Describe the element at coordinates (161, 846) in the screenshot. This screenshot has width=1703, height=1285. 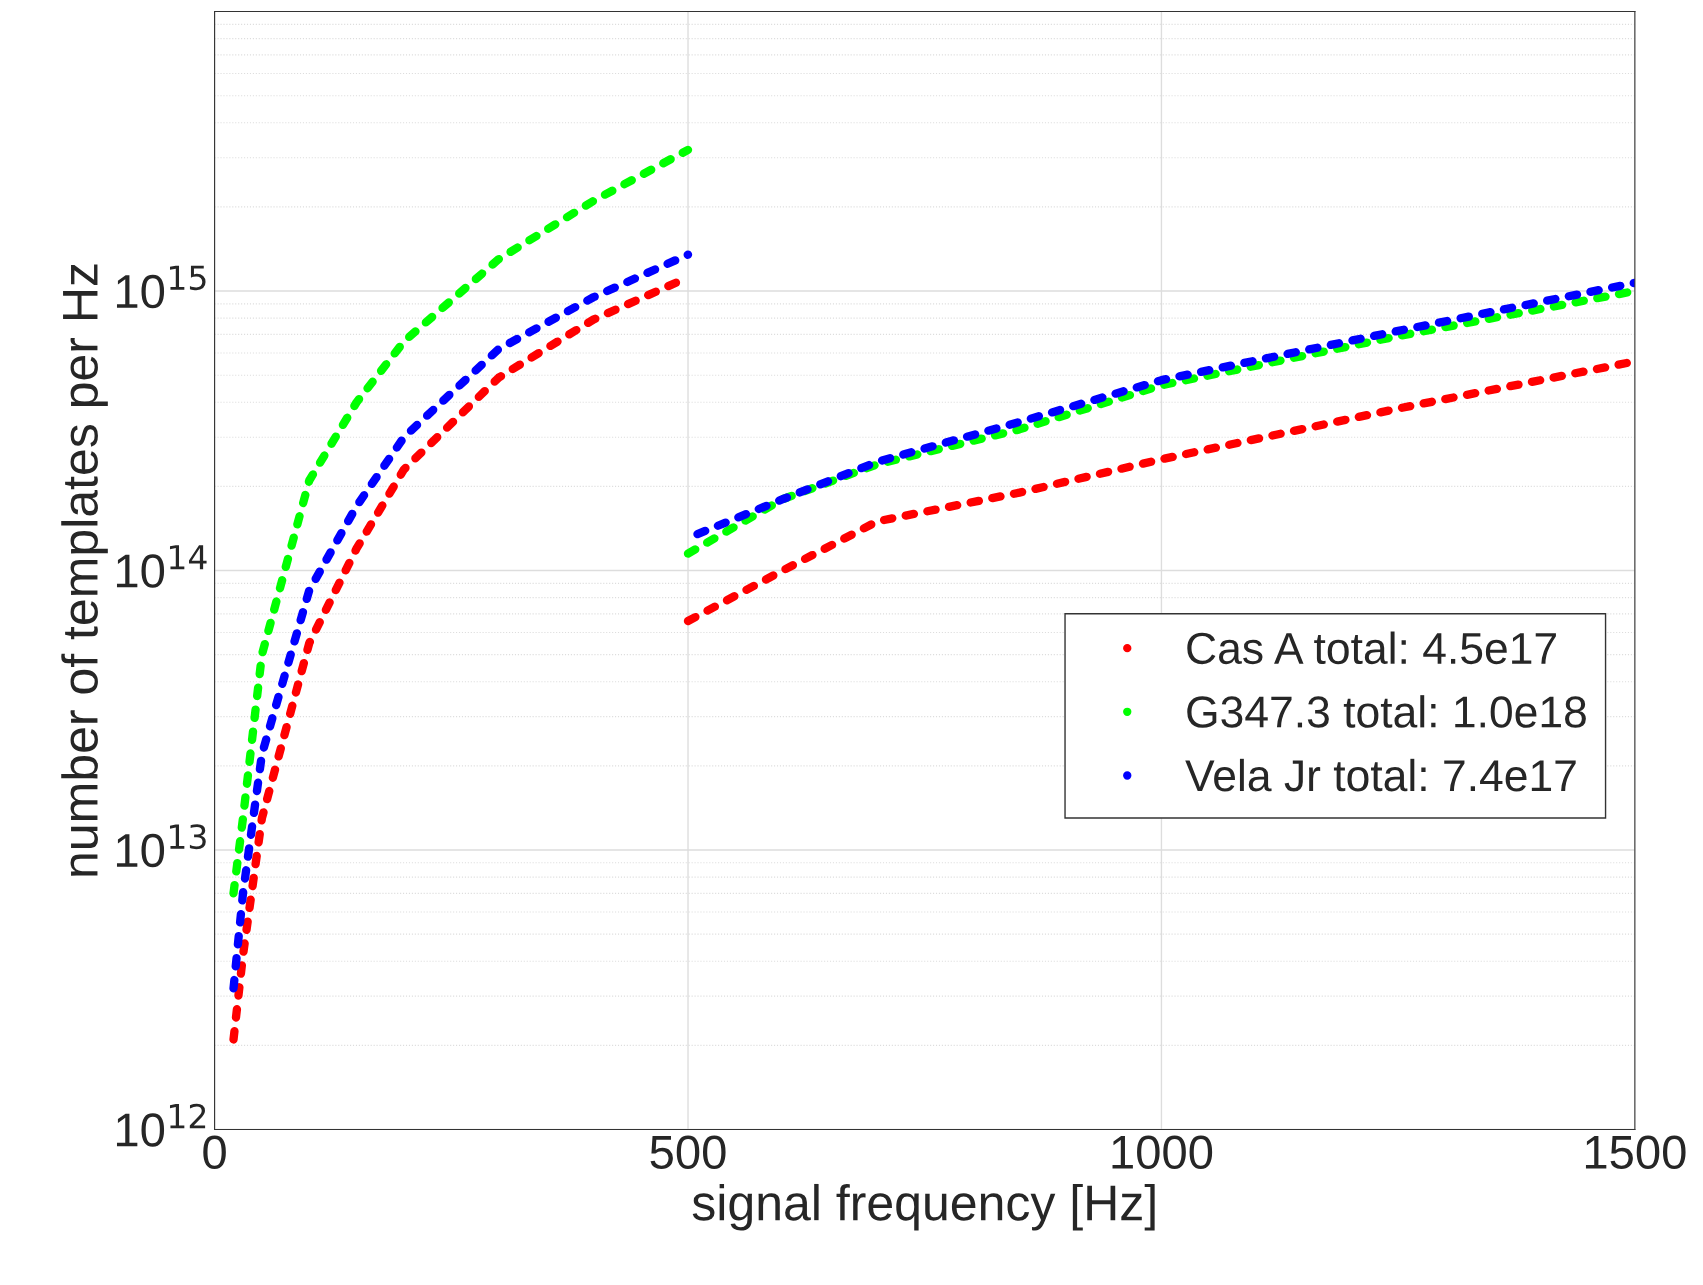
I see `y-tick-label: 10$^{13}$` at that location.